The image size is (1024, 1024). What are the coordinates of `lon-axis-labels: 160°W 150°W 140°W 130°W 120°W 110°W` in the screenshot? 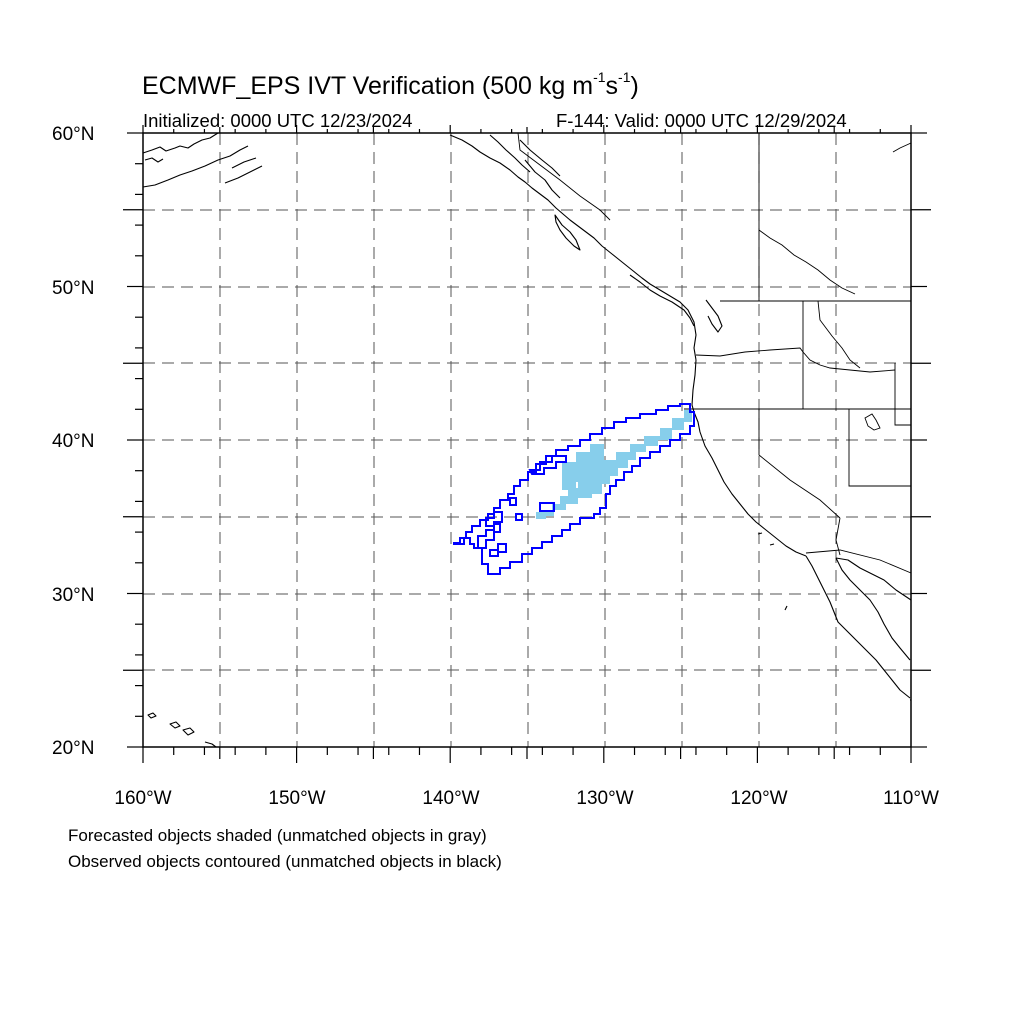 It's located at (526, 798).